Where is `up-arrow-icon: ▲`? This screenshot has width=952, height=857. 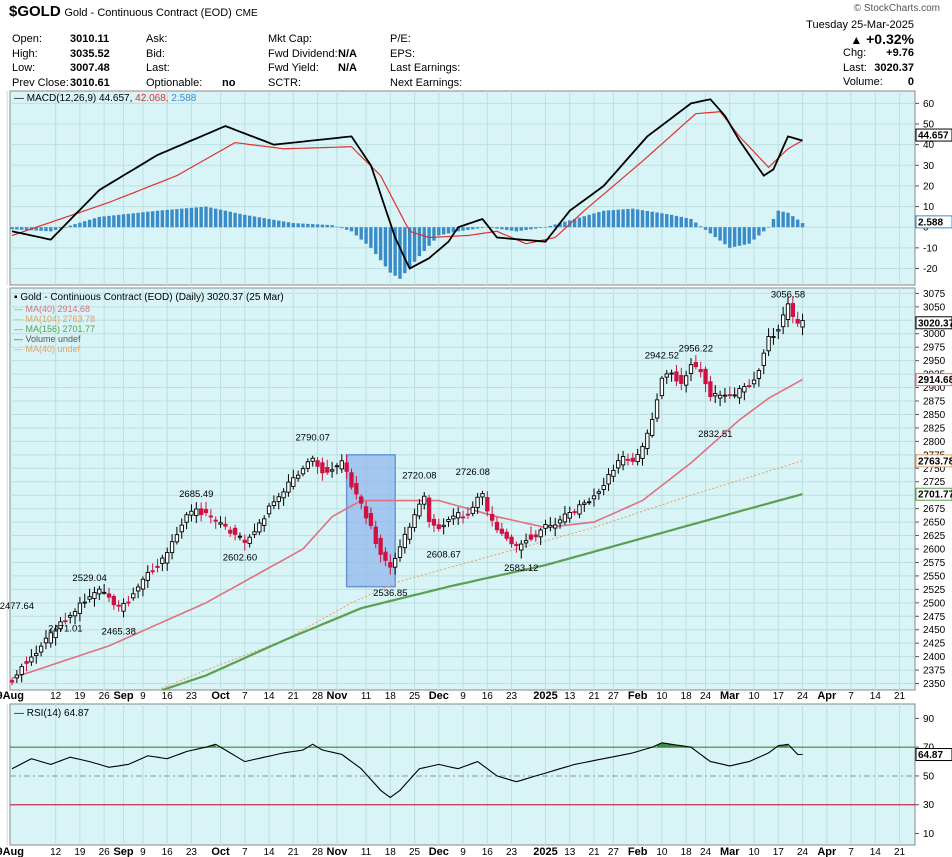 up-arrow-icon: ▲ is located at coordinates (856, 40).